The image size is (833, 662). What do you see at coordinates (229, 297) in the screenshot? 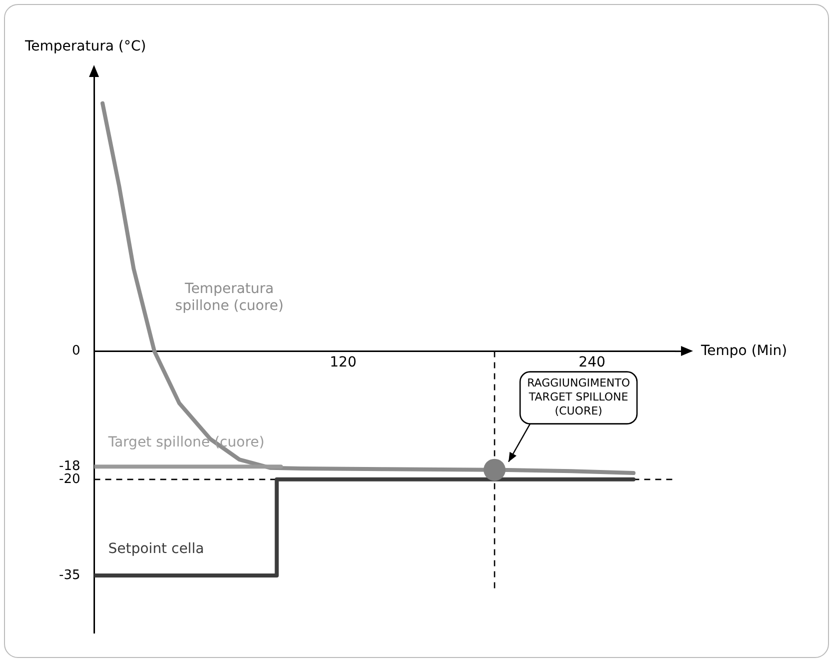
I see `text: Temperatura spillone (cuore)` at bounding box center [229, 297].